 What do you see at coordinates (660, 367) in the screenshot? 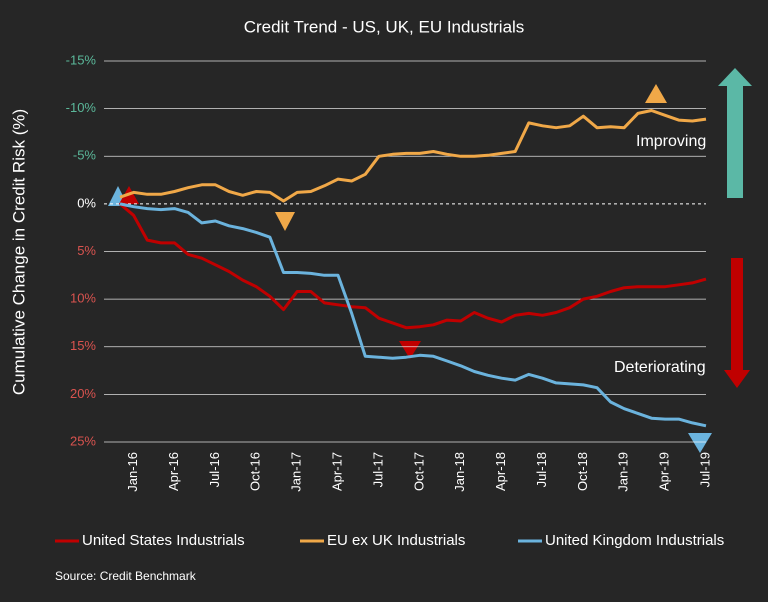
I see `annotation: Deteriorating` at bounding box center [660, 367].